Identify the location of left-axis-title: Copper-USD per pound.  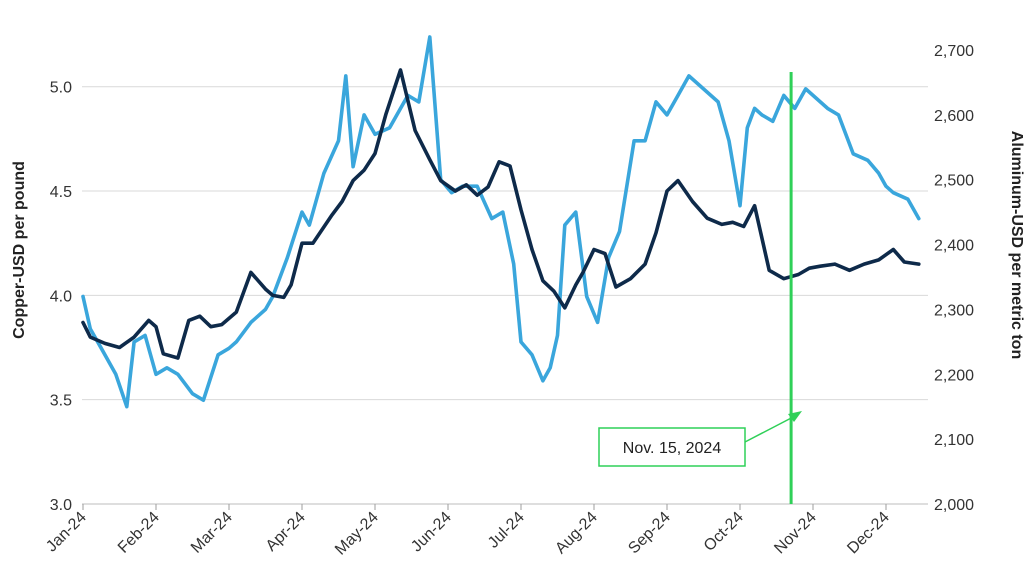
(19, 250).